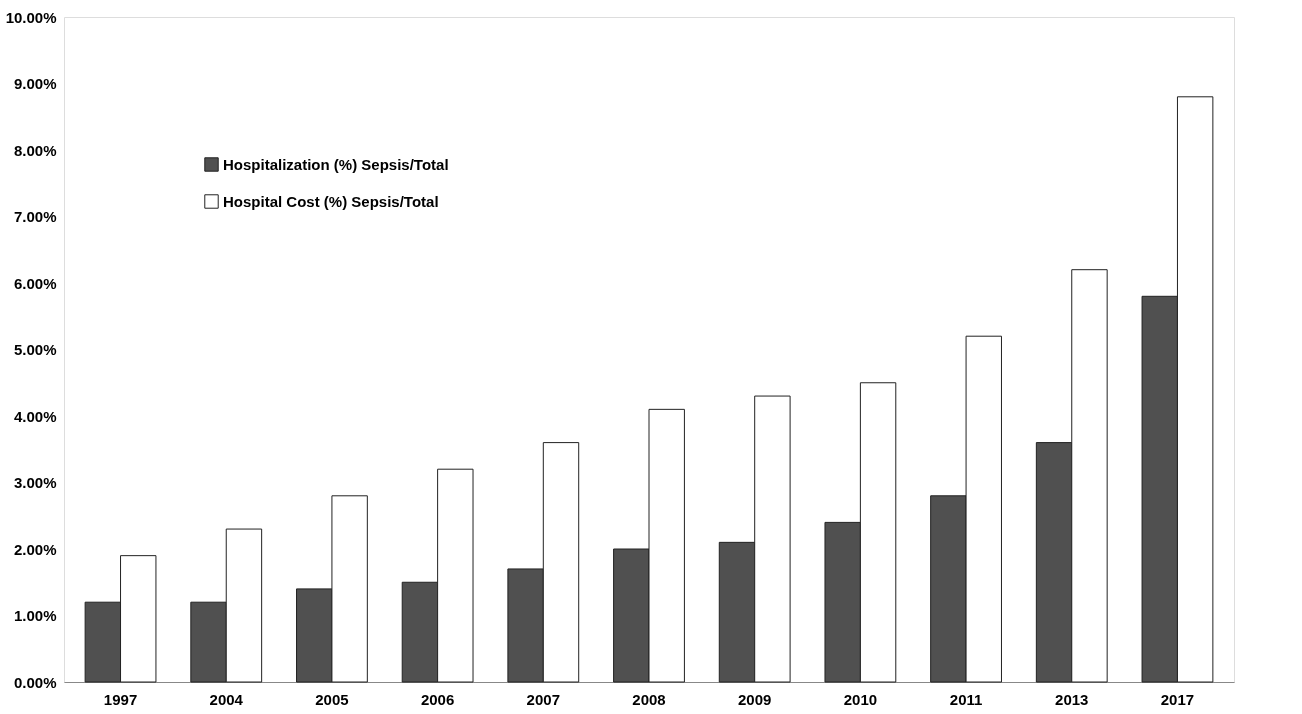 The image size is (1302, 714). Describe the element at coordinates (35, 349) in the screenshot. I see `y-tick-label: 5.00%` at that location.